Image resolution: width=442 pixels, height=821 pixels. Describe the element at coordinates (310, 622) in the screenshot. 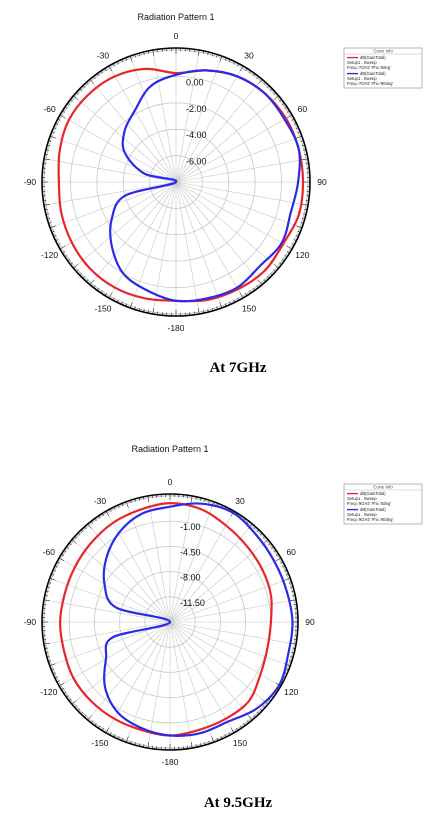

I see `angle-label: 90` at that location.